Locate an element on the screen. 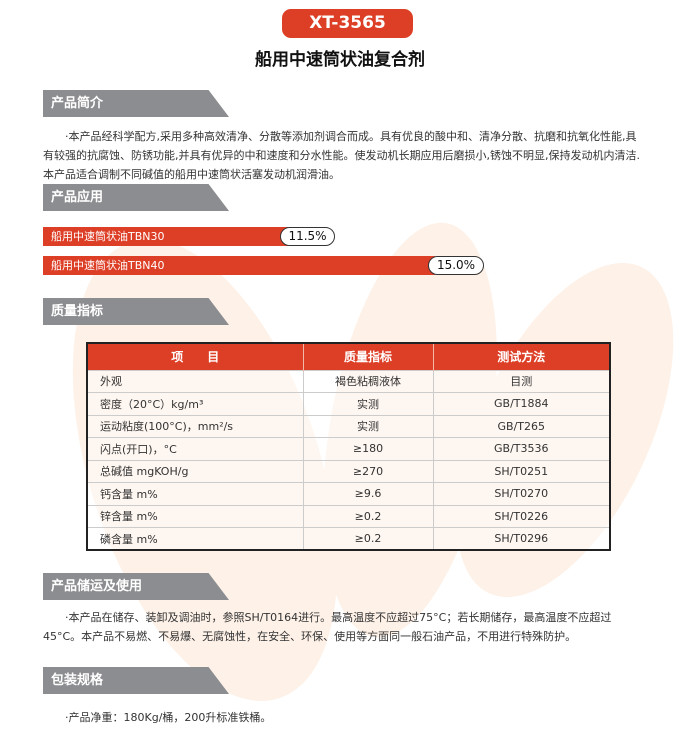 Image resolution: width=680 pixels, height=755 pixels. application-value-tbn40: 15.0% is located at coordinates (456, 265).